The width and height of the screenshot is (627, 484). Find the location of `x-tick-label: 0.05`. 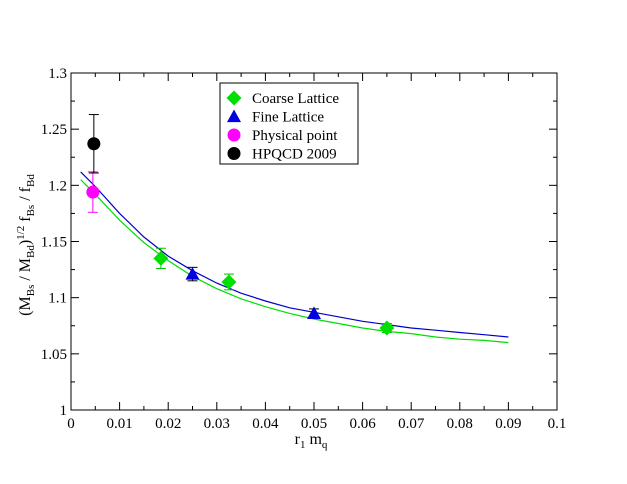

x-tick-label: 0.05 is located at coordinates (314, 424).